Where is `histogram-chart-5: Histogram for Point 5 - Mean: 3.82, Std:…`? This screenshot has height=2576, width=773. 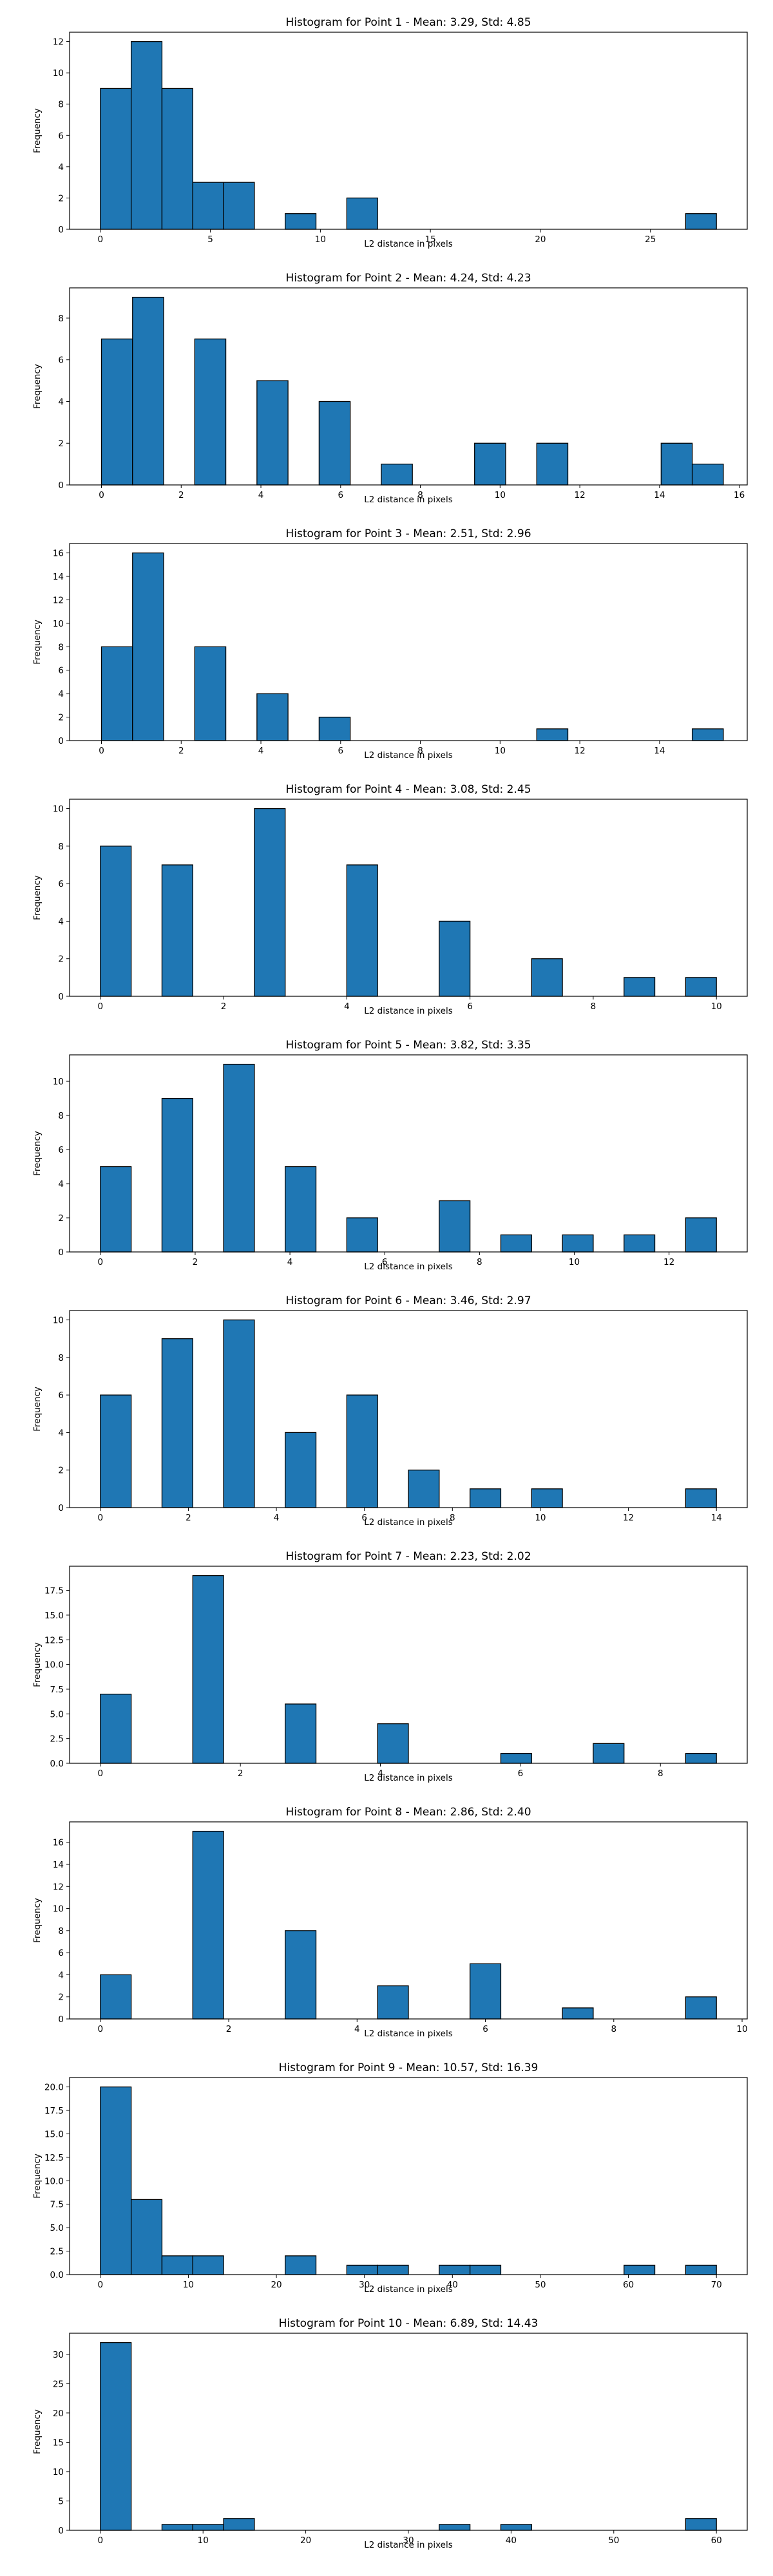 histogram-chart-5: Histogram for Point 5 - Mean: 3.82, Std:… is located at coordinates (390, 1156).